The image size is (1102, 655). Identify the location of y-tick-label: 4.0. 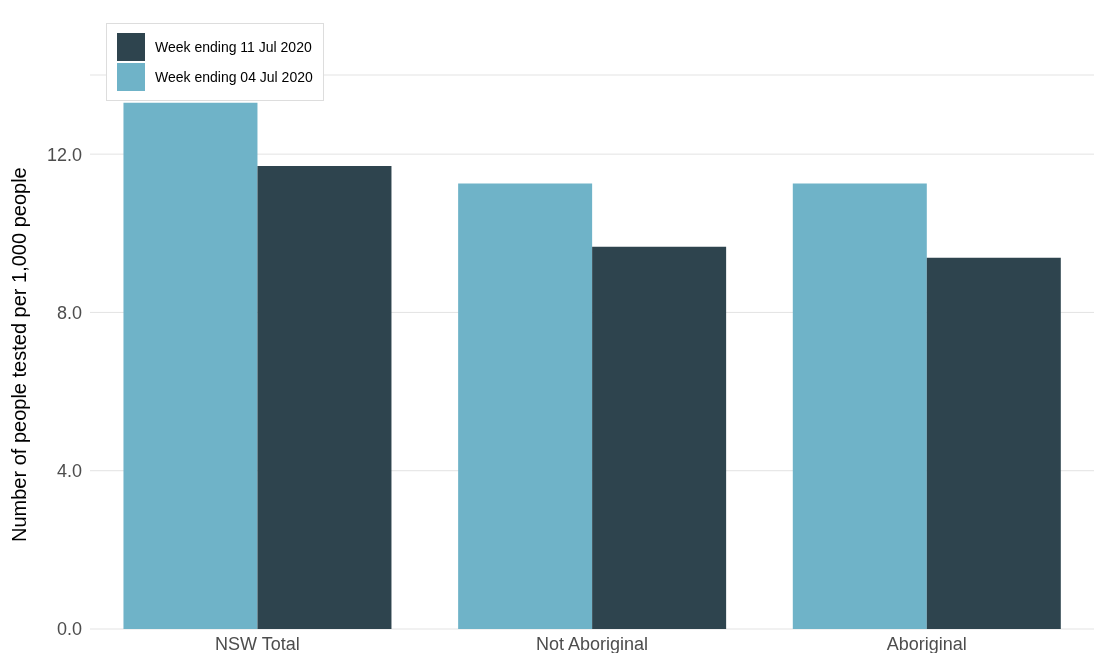
(69, 471).